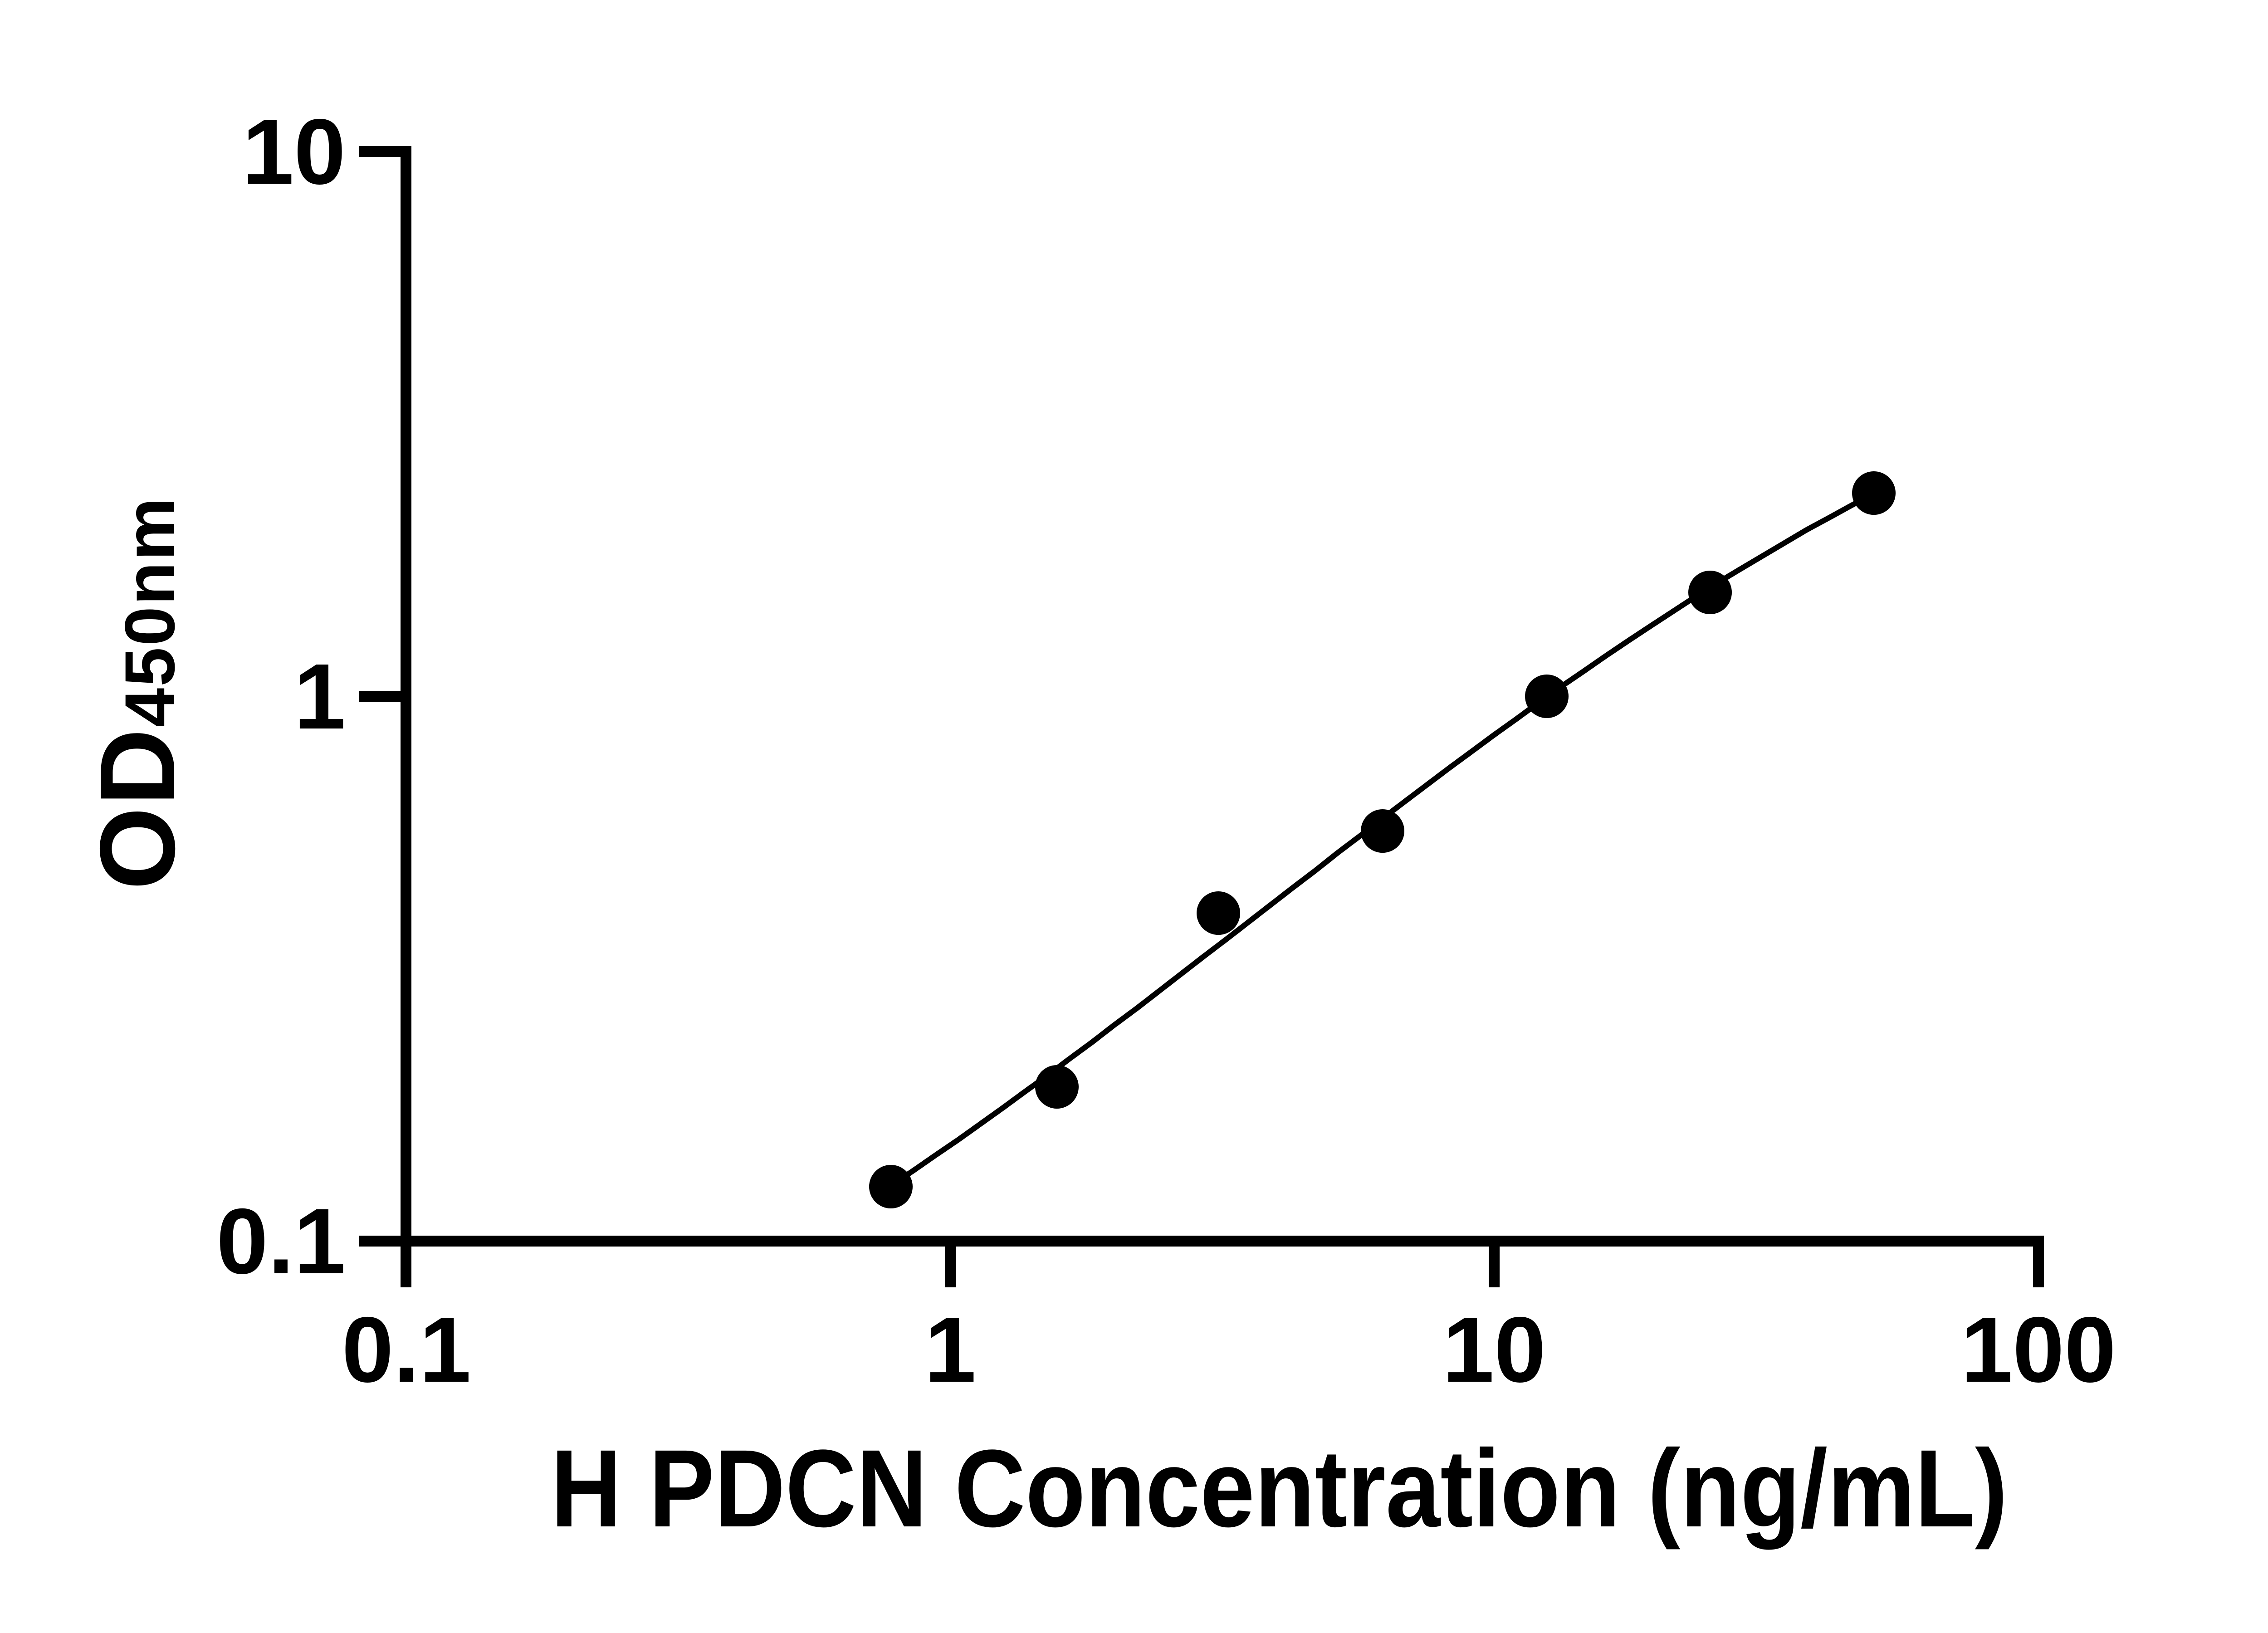  Describe the element at coordinates (2038, 1350) in the screenshot. I see `svg-text: 100` at that location.